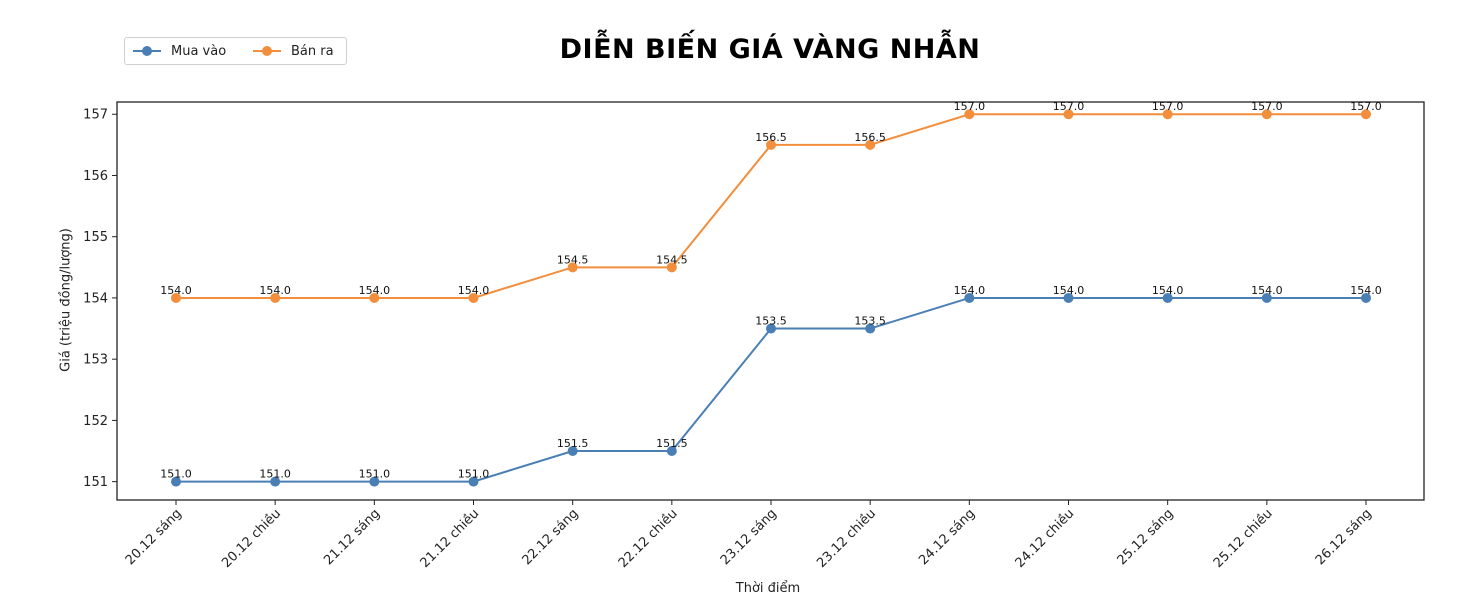 Image resolution: width=1462 pixels, height=610 pixels. What do you see at coordinates (770, 49) in the screenshot?
I see `chart-title: DIỄN BIẾN GIÁ VÀNG NHẪN` at bounding box center [770, 49].